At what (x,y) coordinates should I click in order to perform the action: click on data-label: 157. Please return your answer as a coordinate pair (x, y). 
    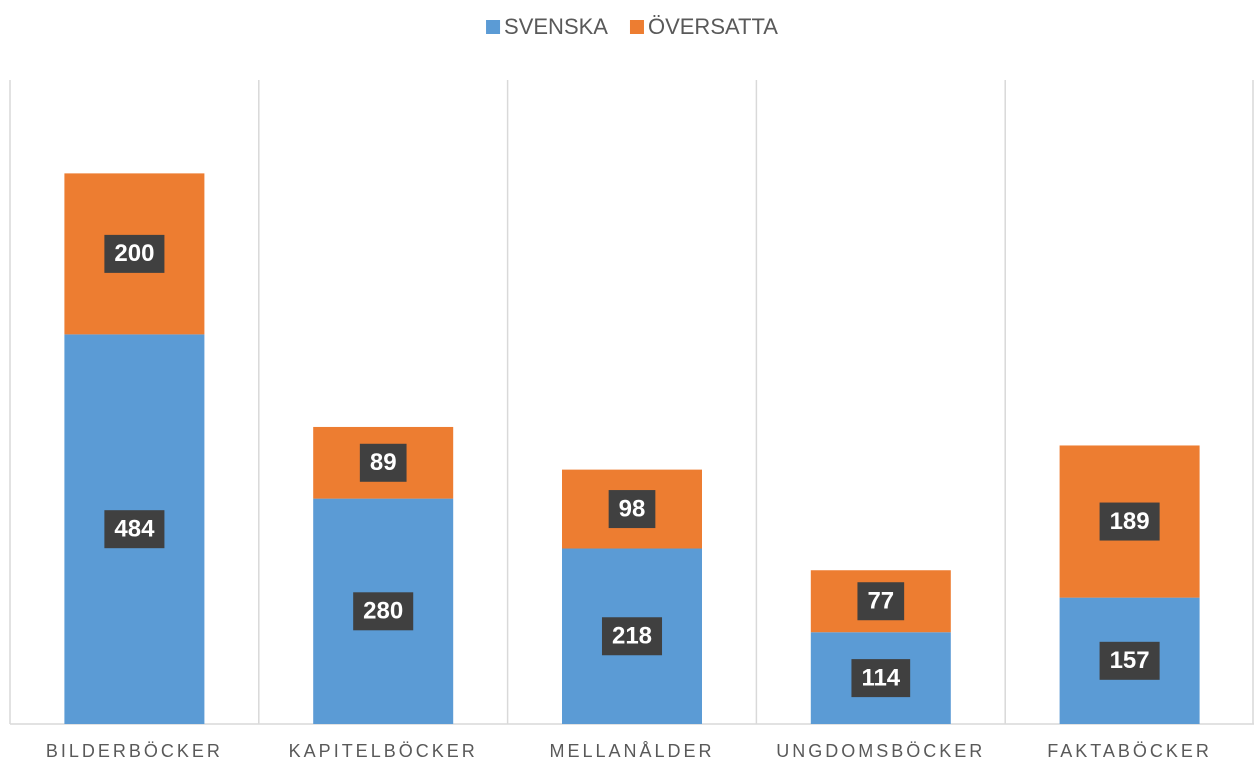
    Looking at the image, I should click on (1129, 660).